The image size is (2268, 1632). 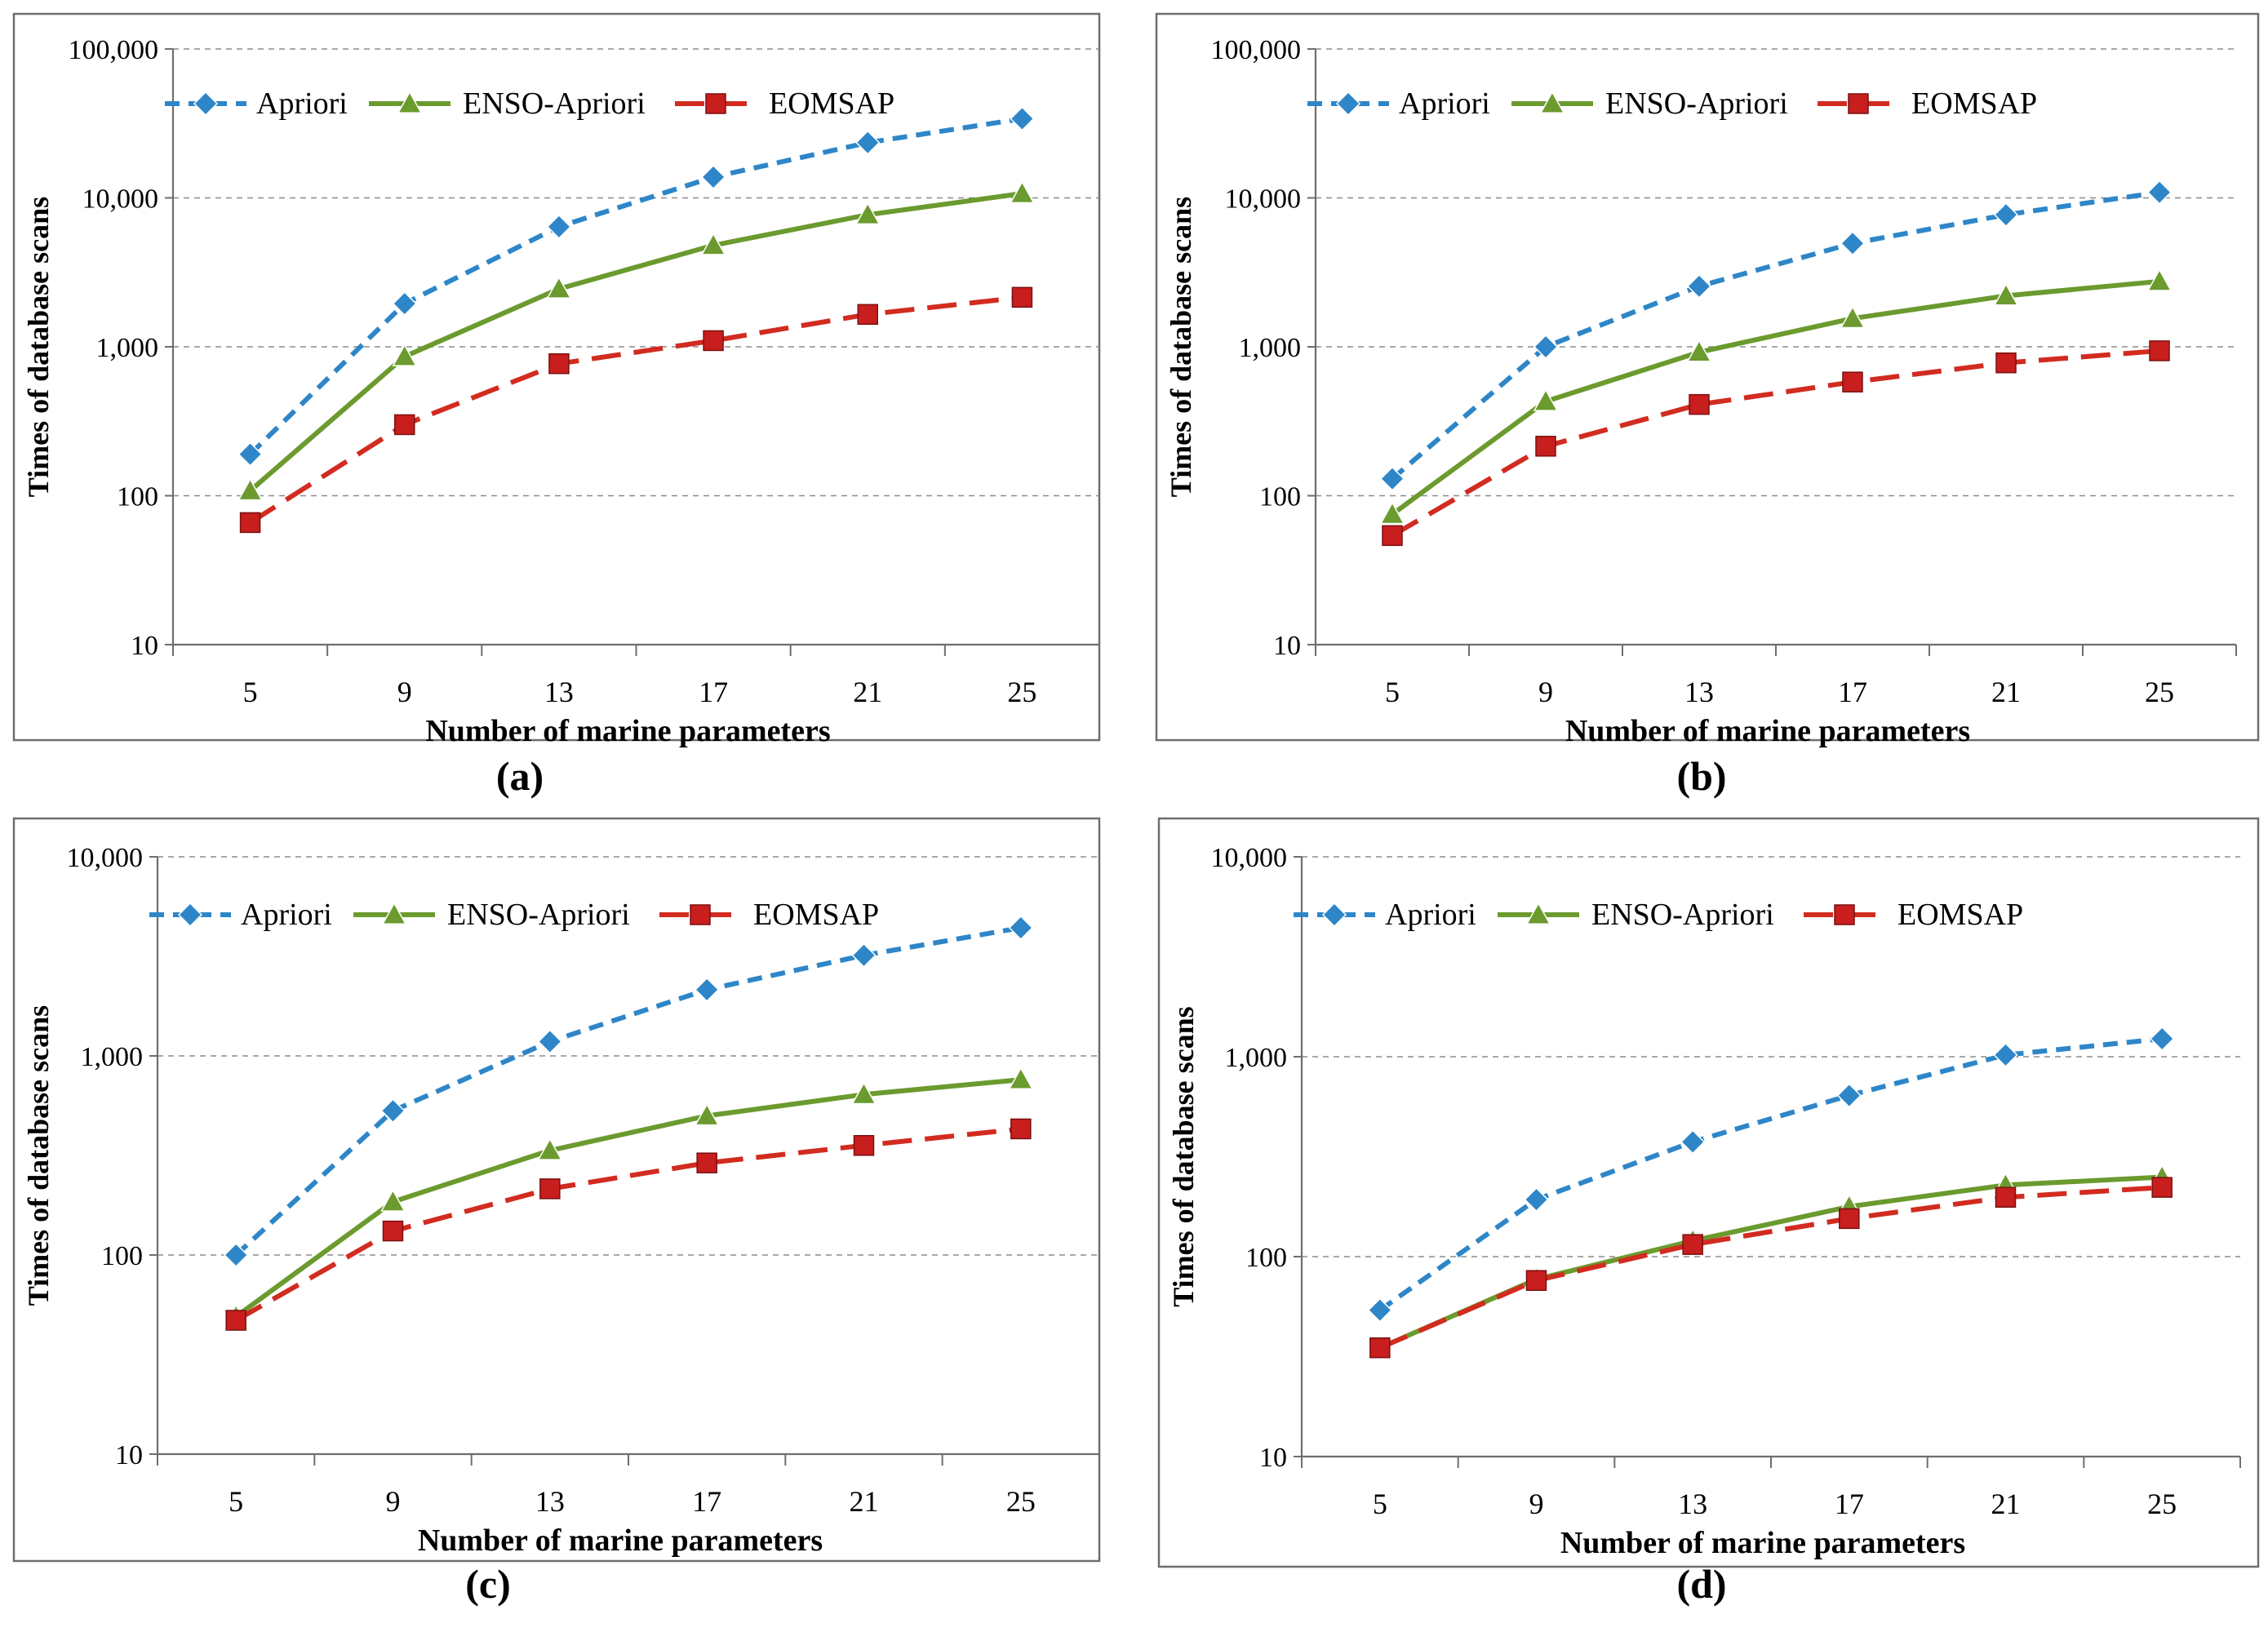 I want to click on panel-caption: (a), so click(x=520, y=776).